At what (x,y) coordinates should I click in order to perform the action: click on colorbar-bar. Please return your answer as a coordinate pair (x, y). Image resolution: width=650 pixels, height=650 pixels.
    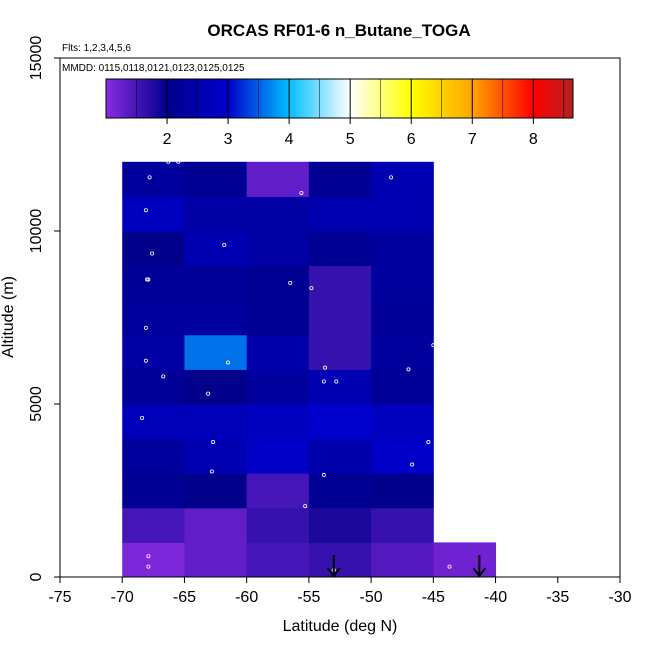
    Looking at the image, I should click on (339, 98).